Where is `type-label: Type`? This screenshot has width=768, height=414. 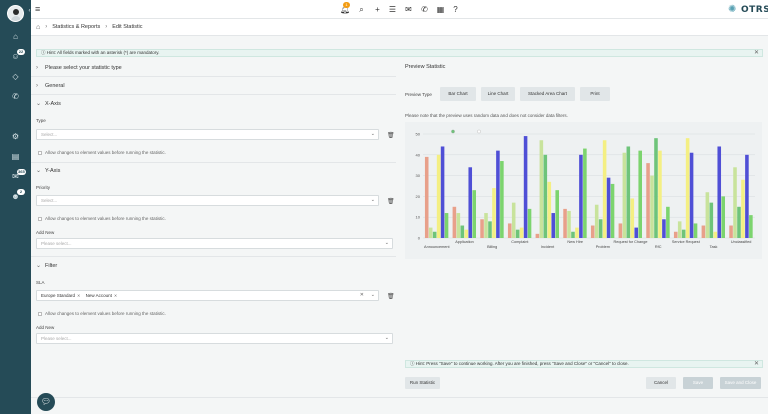
type-label: Type is located at coordinates (41, 120).